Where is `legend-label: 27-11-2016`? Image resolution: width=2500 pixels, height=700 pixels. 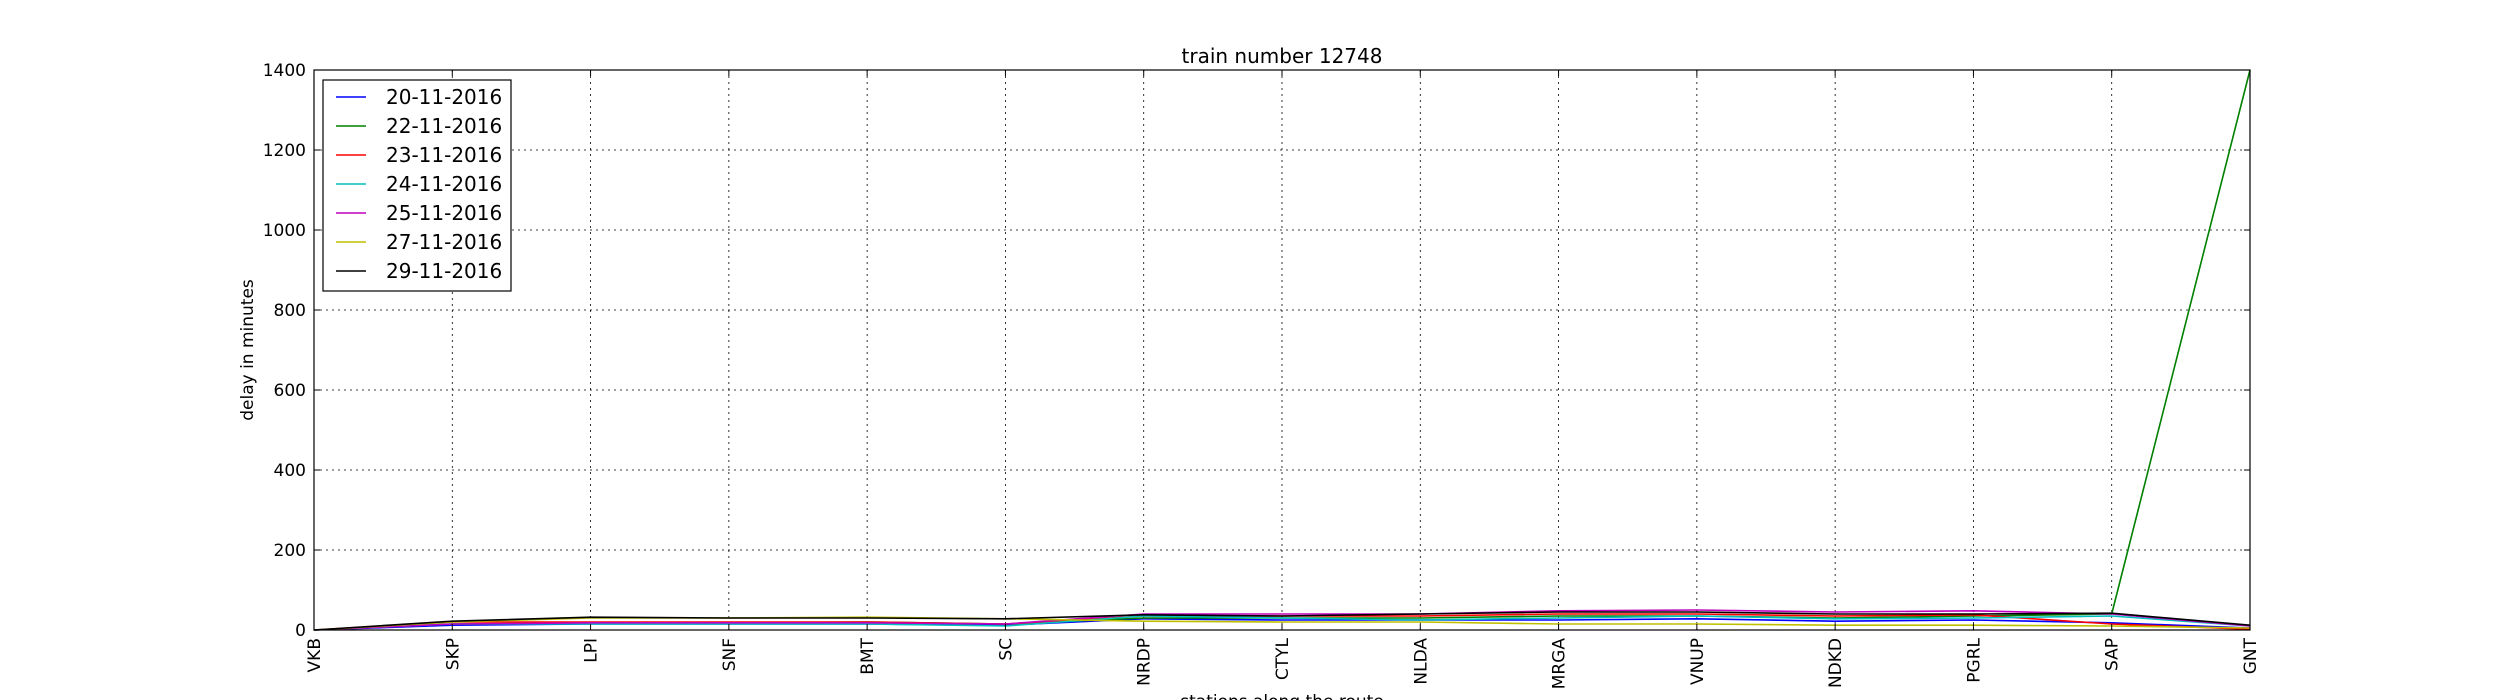 legend-label: 27-11-2016 is located at coordinates (444, 242).